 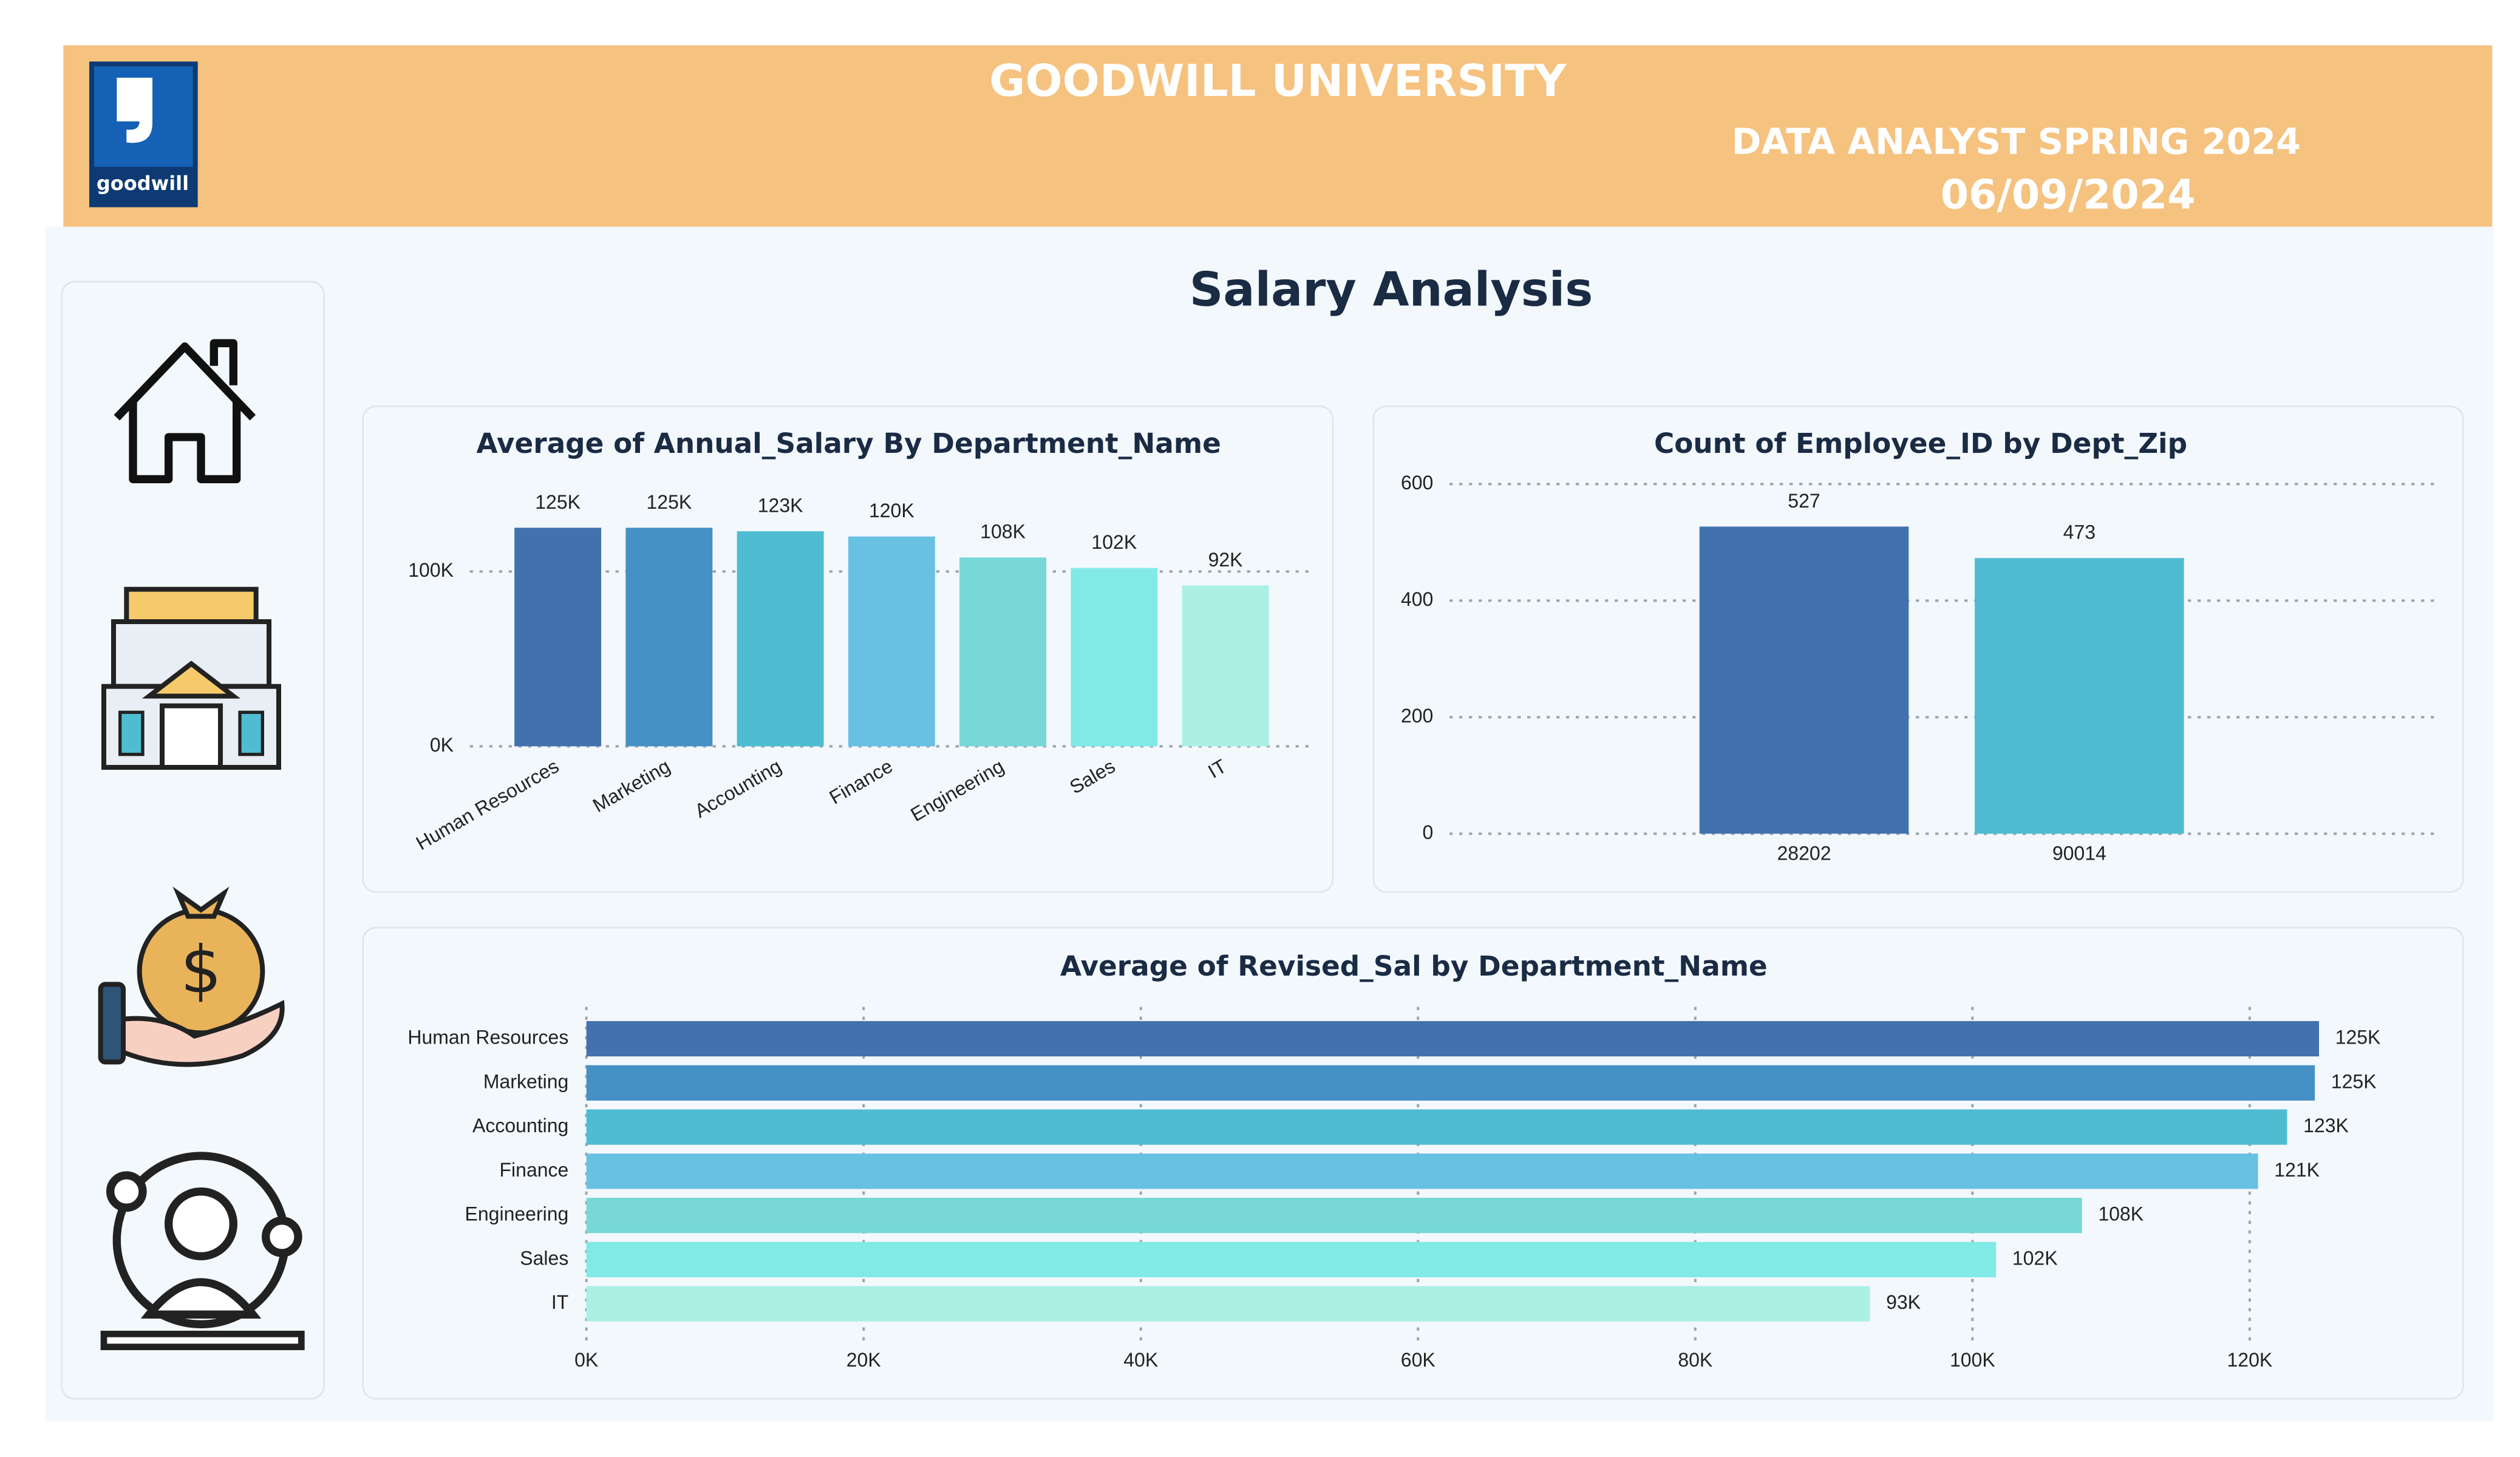 I want to click on x-tick-label: 40K, so click(x=1140, y=1360).